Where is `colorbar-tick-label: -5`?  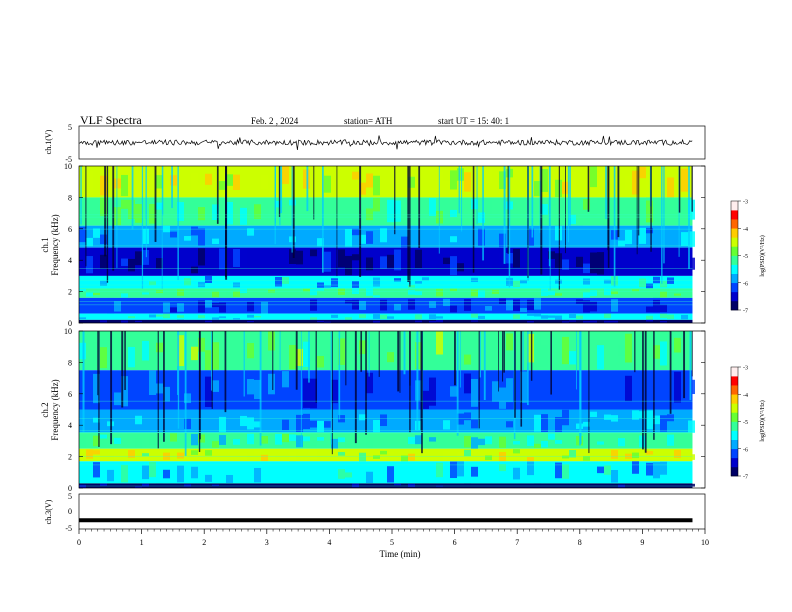
colorbar-tick-label: -5 is located at coordinates (745, 423).